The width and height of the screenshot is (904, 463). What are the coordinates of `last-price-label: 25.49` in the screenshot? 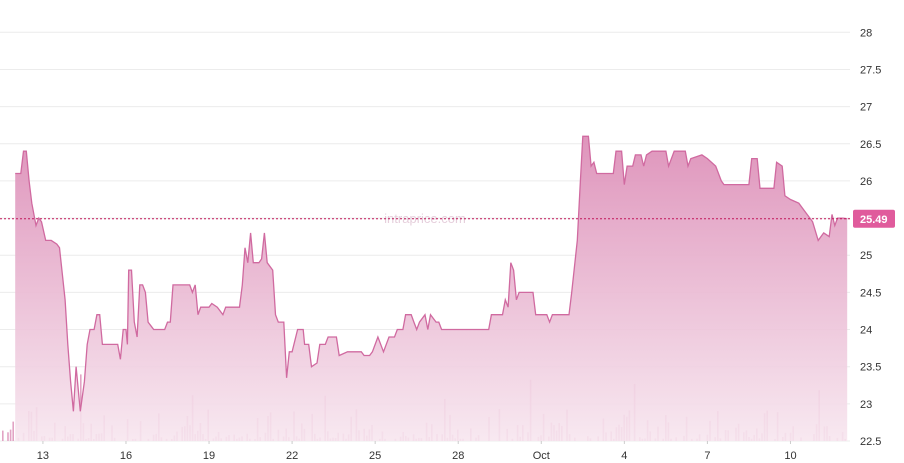 It's located at (874, 220).